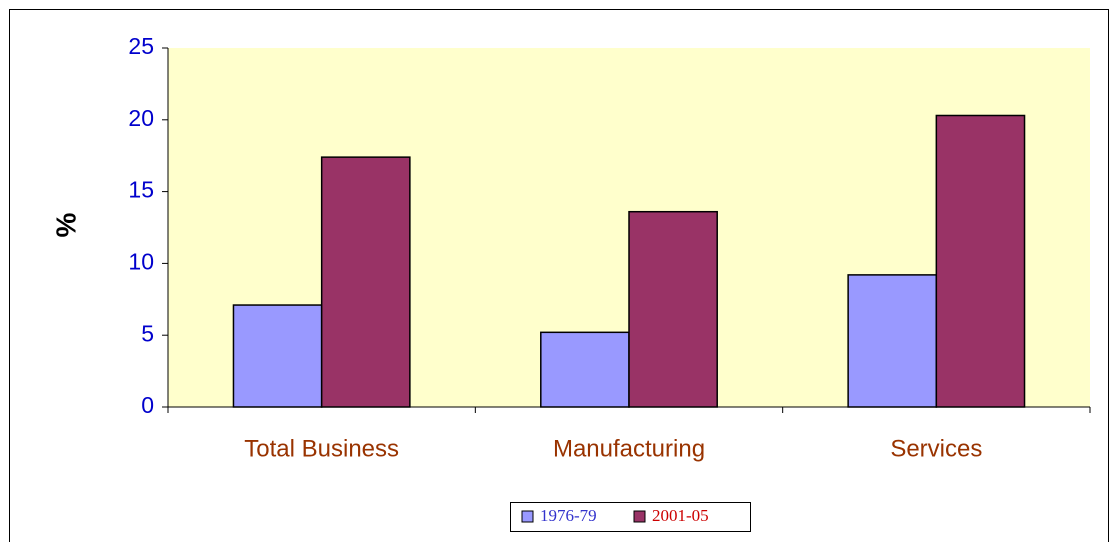  What do you see at coordinates (568, 515) in the screenshot?
I see `legend-label: 1976-79` at bounding box center [568, 515].